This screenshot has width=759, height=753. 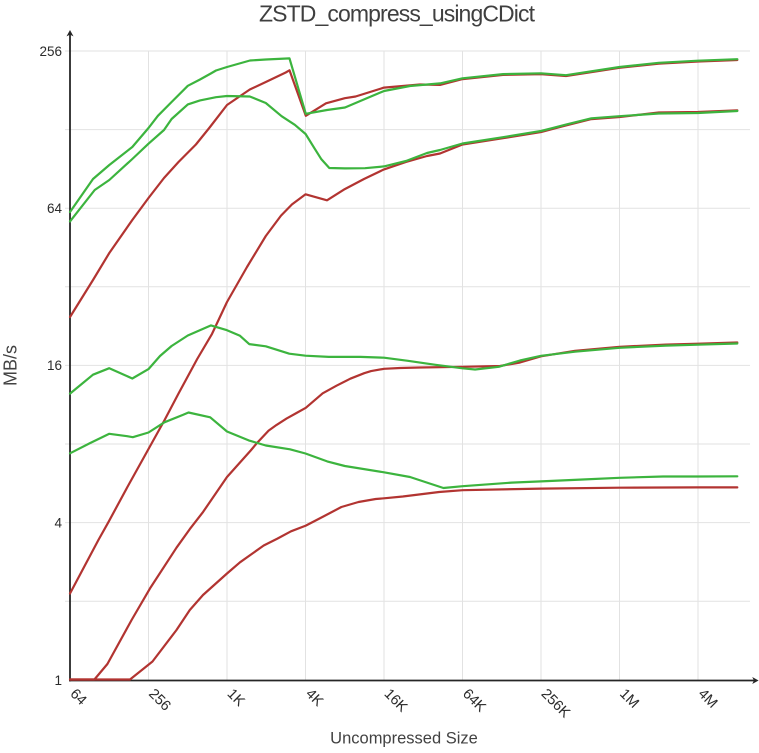 What do you see at coordinates (55, 208) in the screenshot?
I see `svg-text: 64` at bounding box center [55, 208].